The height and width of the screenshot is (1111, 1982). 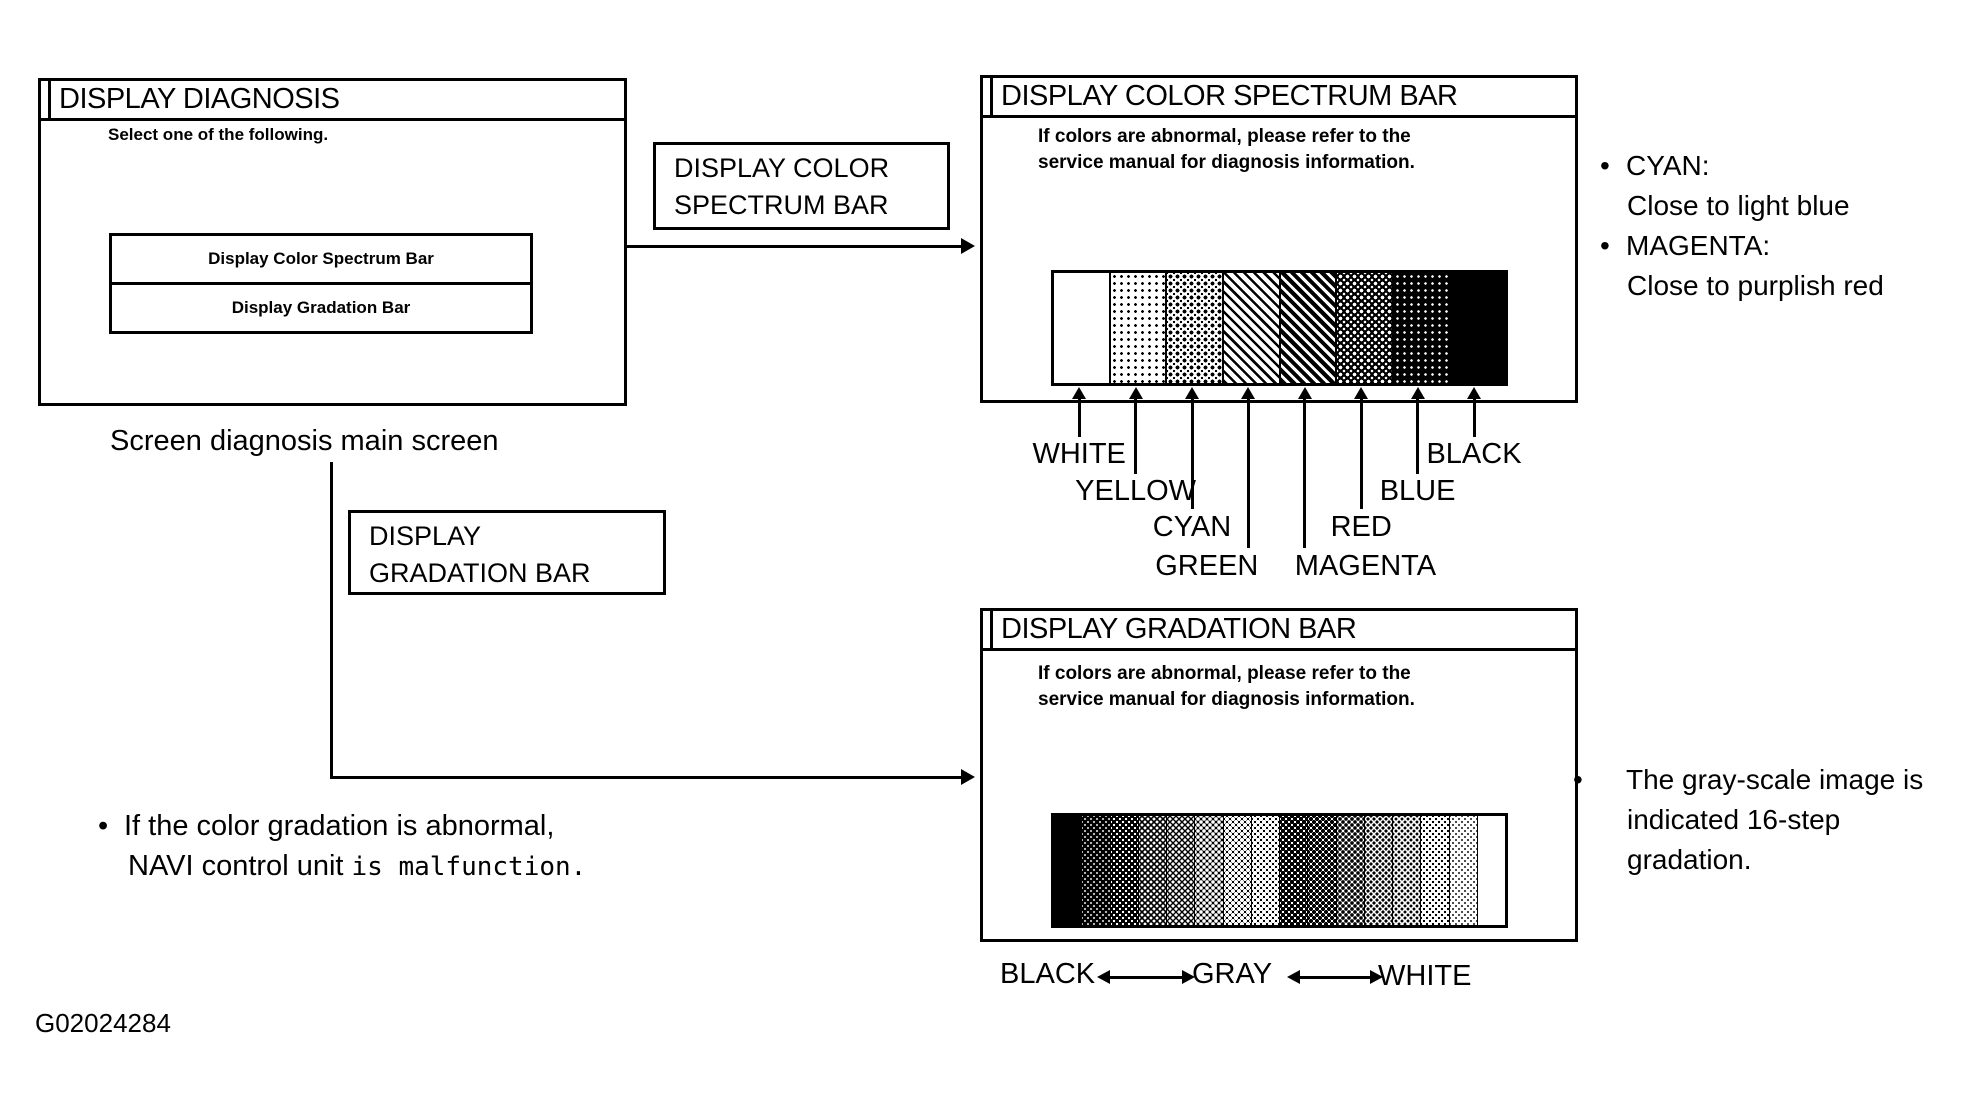 I want to click on spectrum-segment-white, so click(x=1081, y=328).